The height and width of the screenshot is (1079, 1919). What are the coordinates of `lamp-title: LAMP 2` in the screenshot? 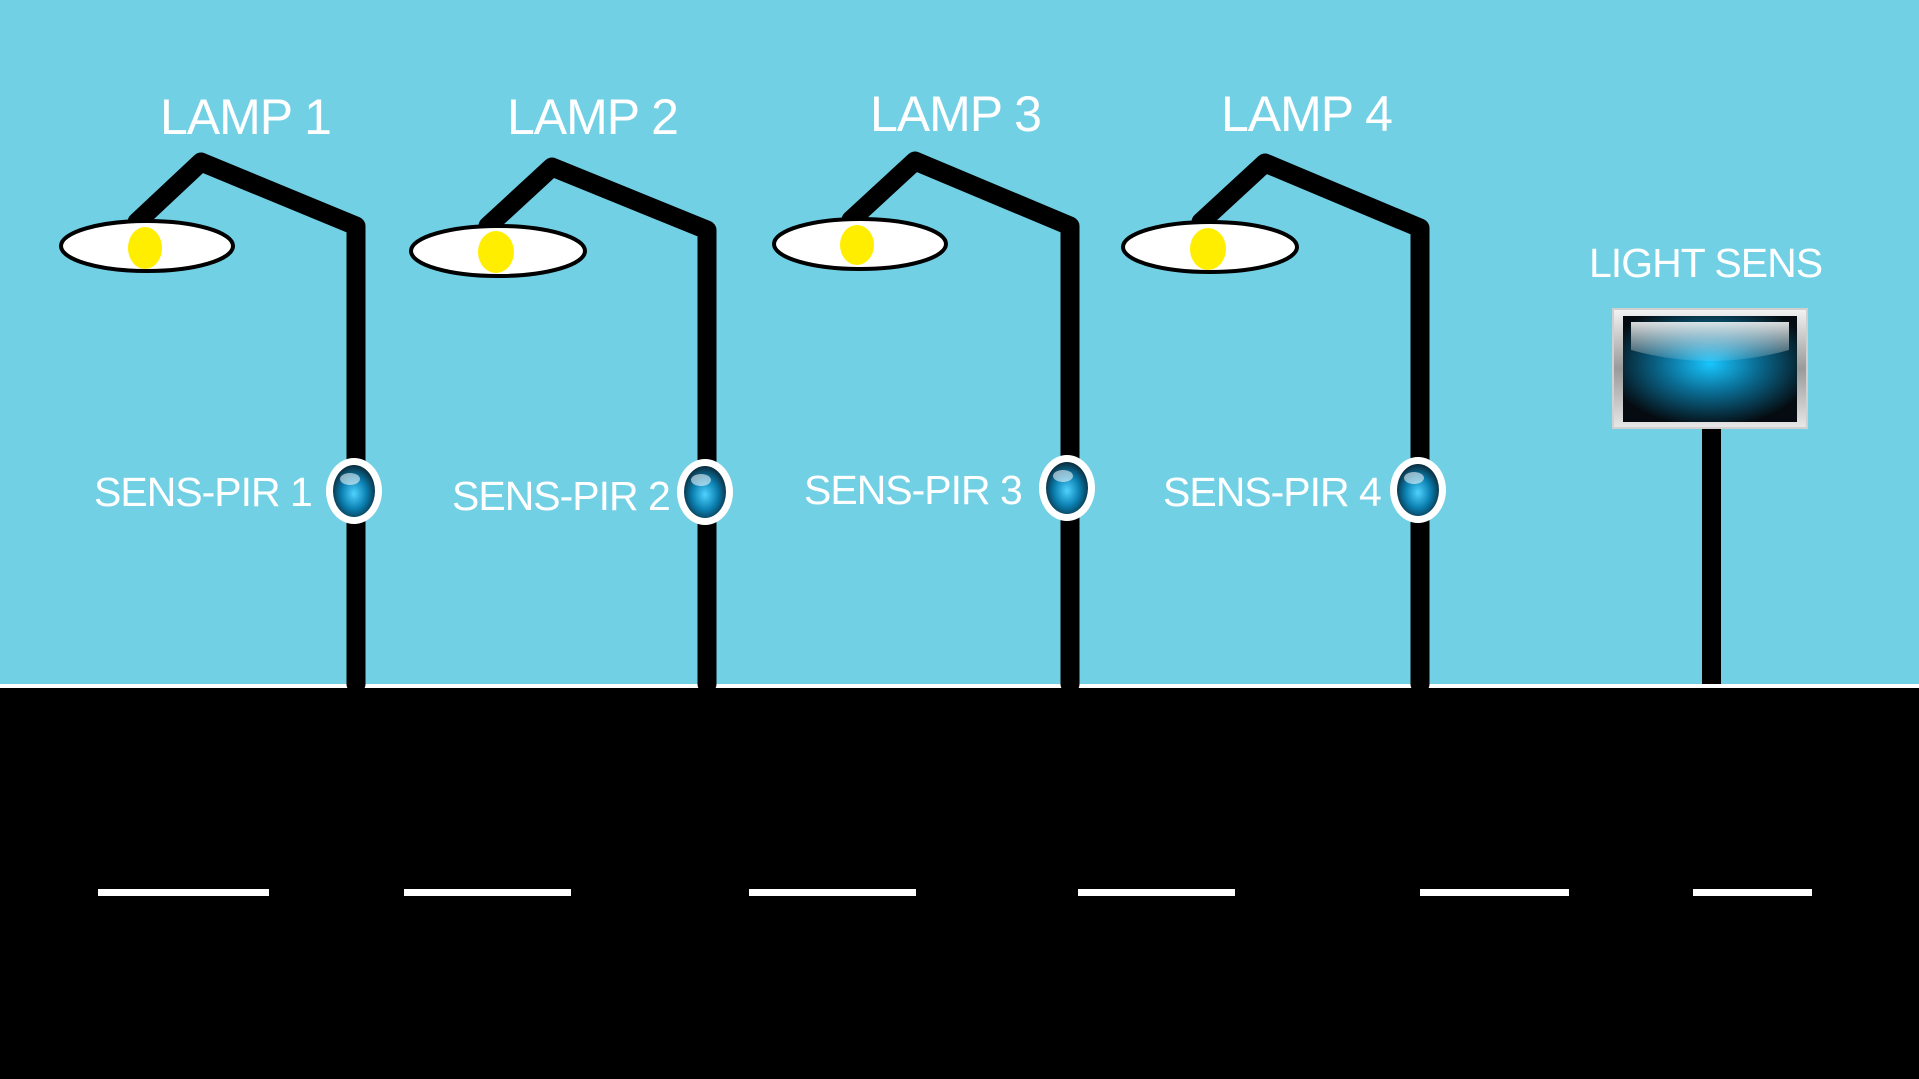 It's located at (593, 117).